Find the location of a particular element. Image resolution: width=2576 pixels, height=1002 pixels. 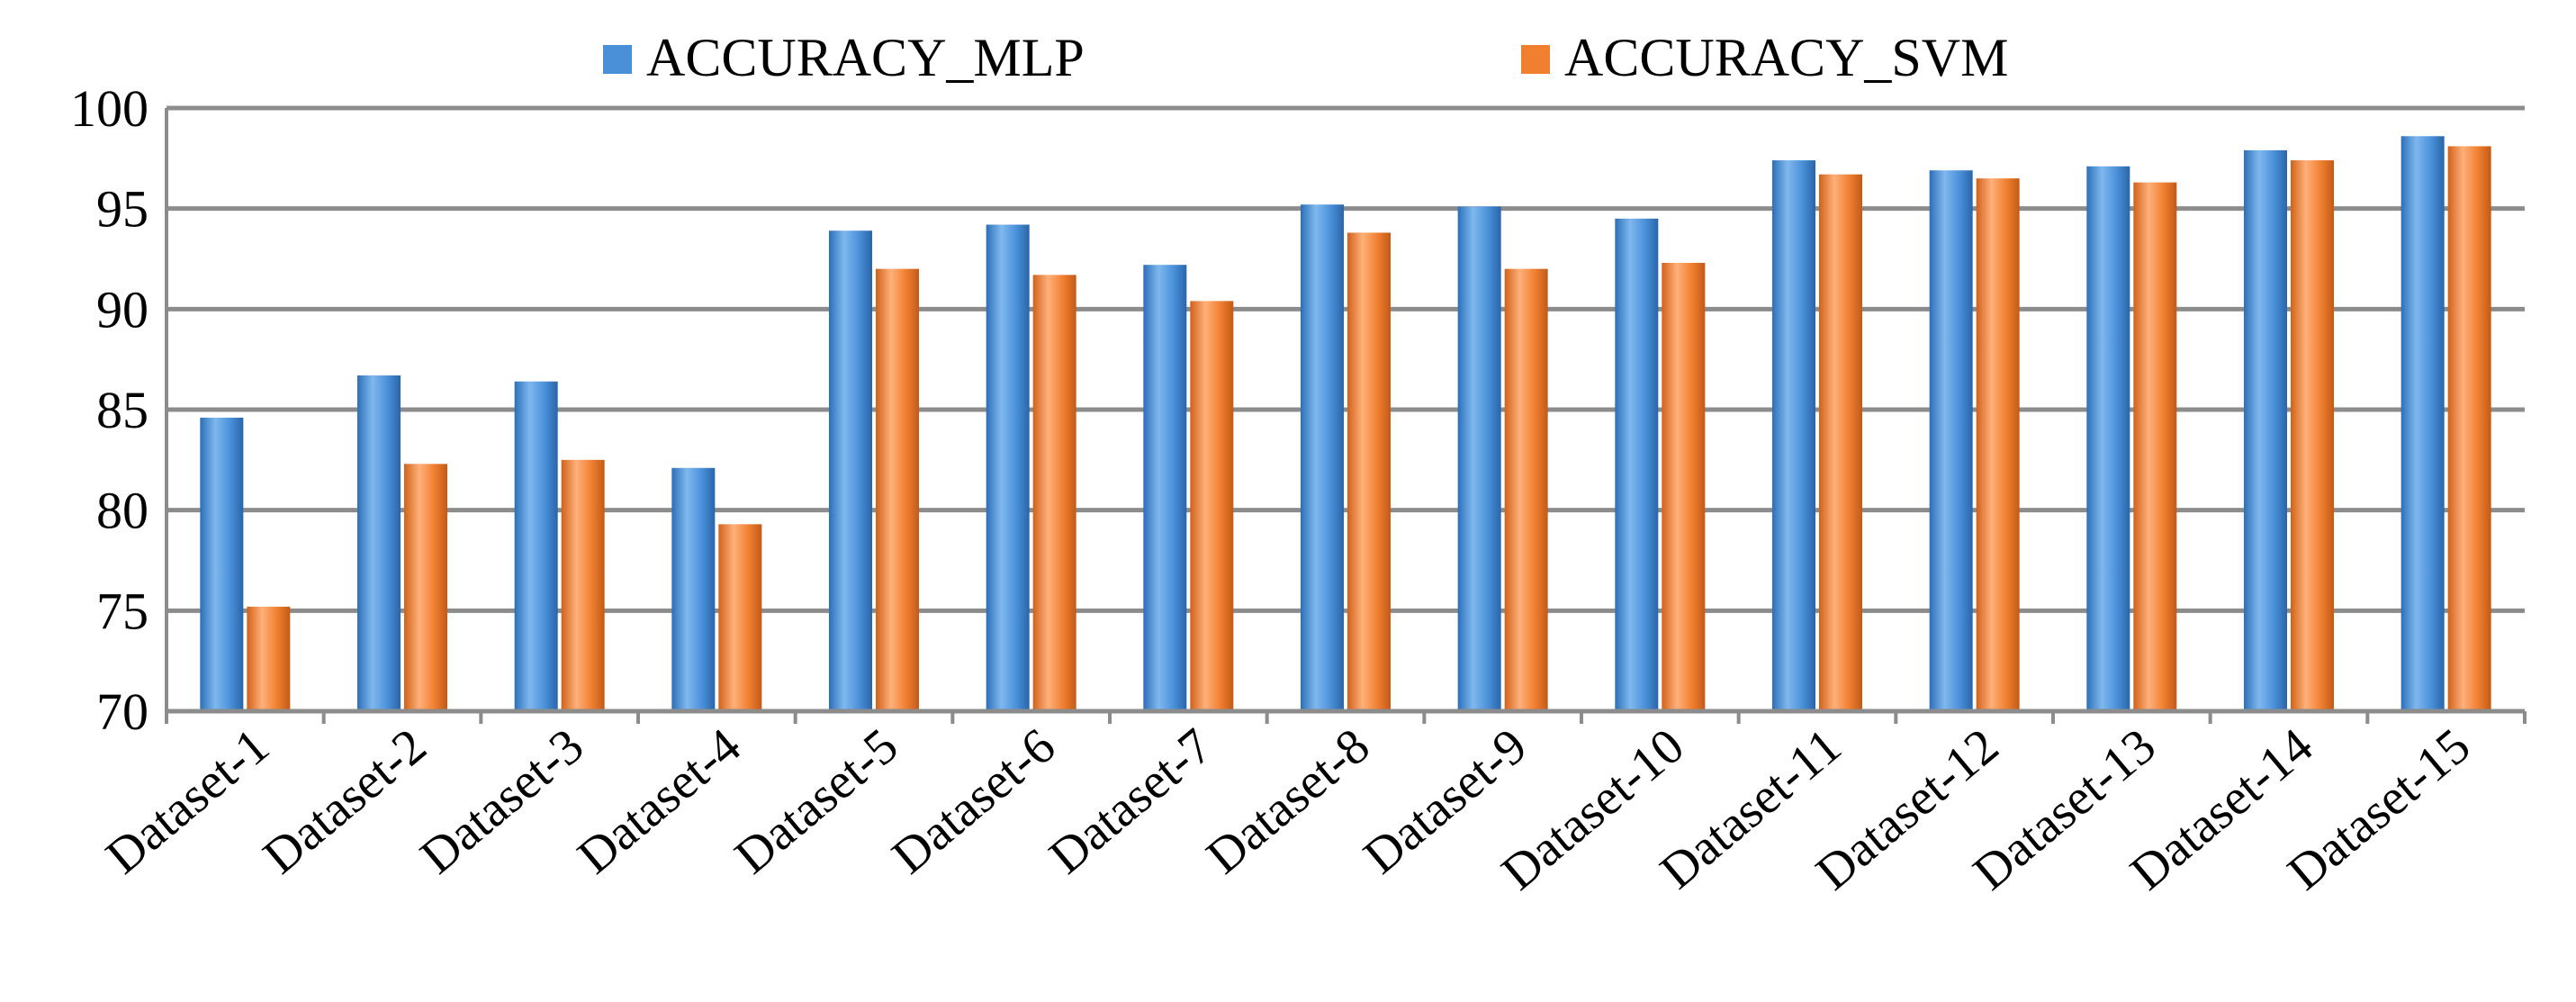

legend-label-mlp: ACCURACY_MLP is located at coordinates (865, 57).